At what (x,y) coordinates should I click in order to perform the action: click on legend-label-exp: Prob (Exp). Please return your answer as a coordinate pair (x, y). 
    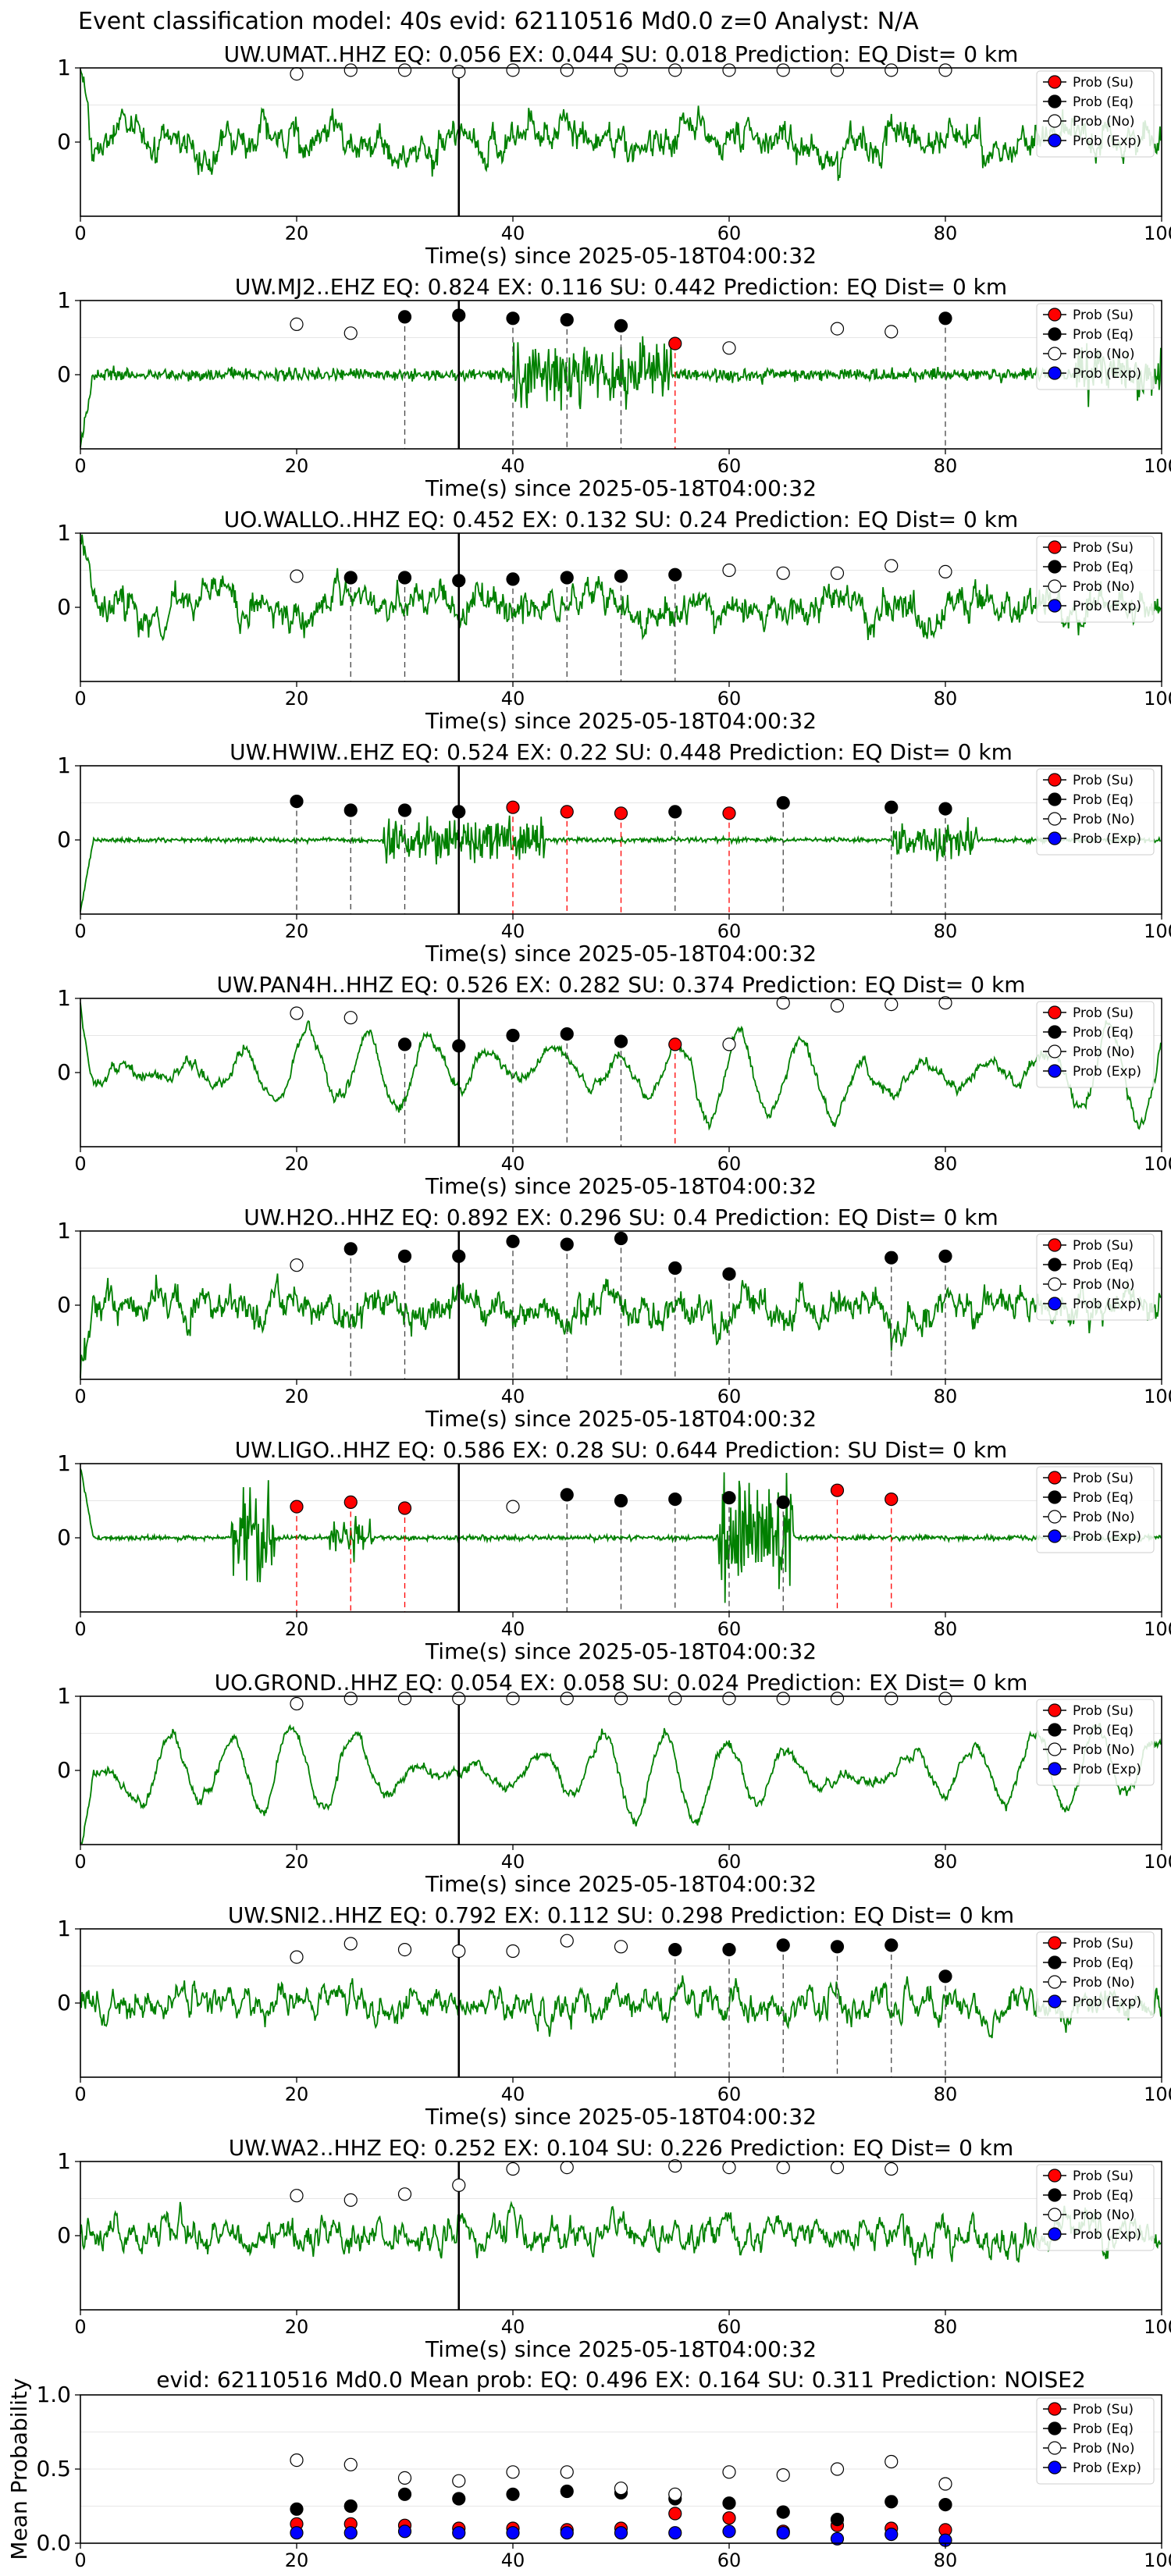
    Looking at the image, I should click on (1107, 2235).